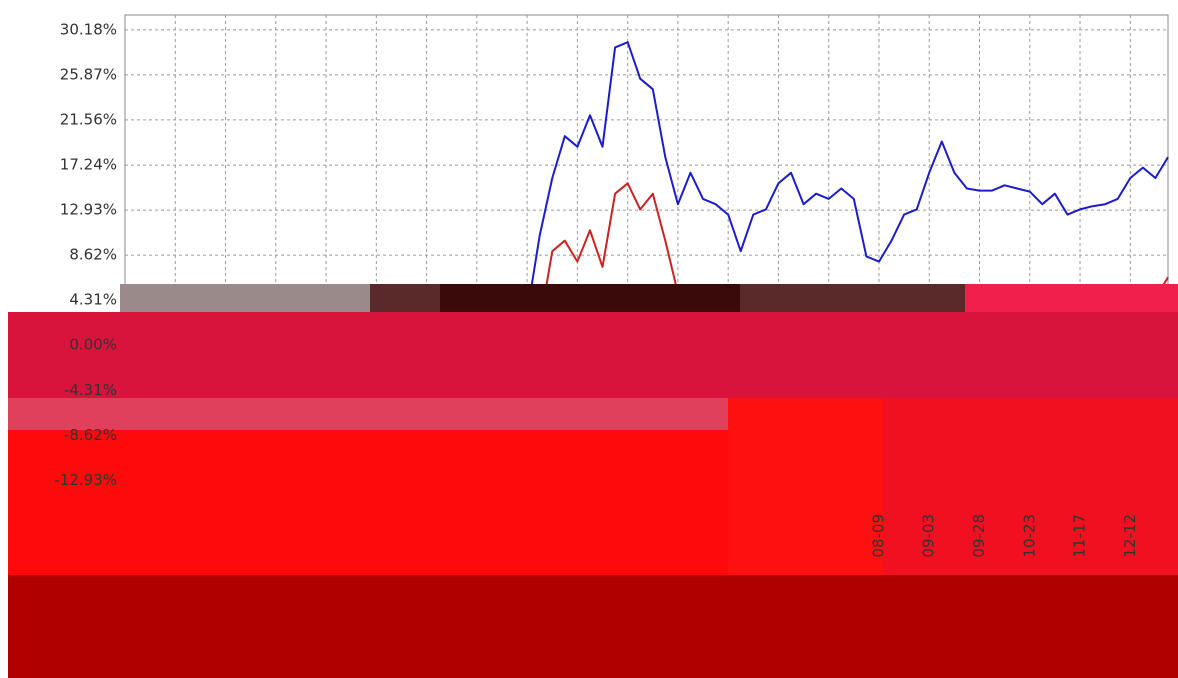  What do you see at coordinates (88, 165) in the screenshot?
I see `y-tick-label: 17.24%` at bounding box center [88, 165].